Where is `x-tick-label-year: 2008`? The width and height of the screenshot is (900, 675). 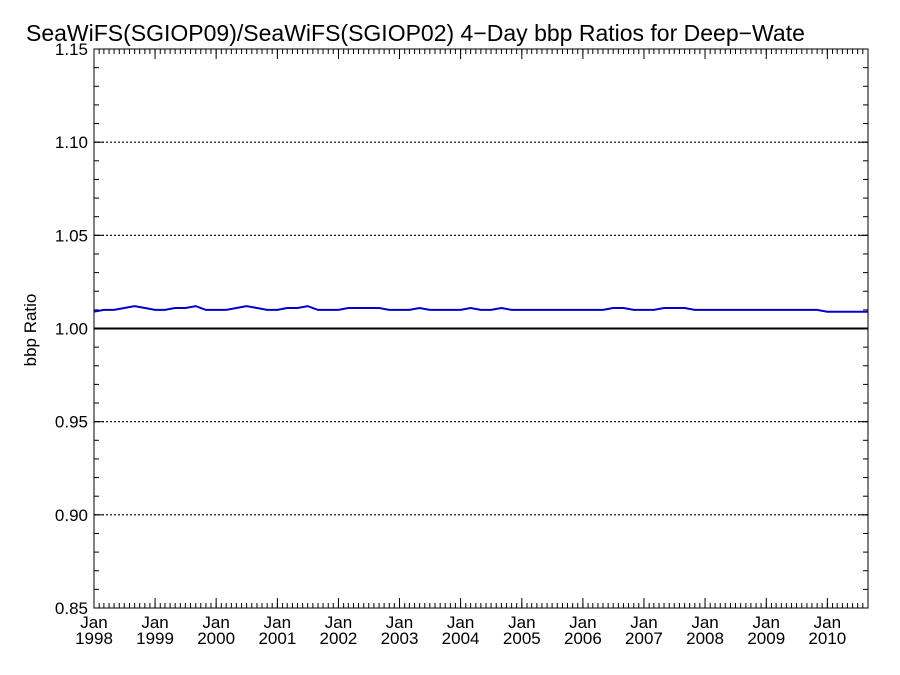
x-tick-label-year: 2008 is located at coordinates (705, 638).